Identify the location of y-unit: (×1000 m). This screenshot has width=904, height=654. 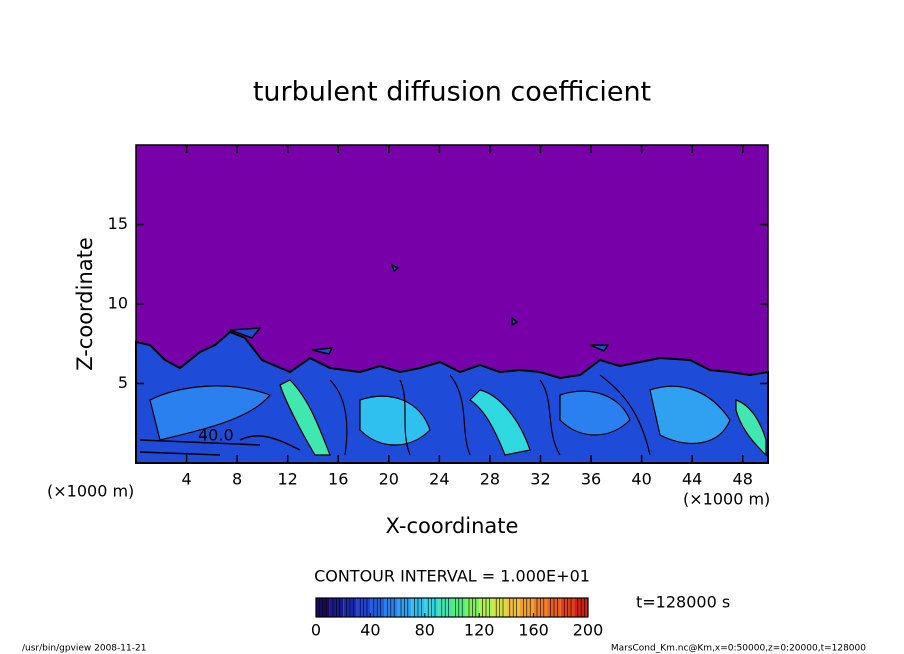
(90, 491).